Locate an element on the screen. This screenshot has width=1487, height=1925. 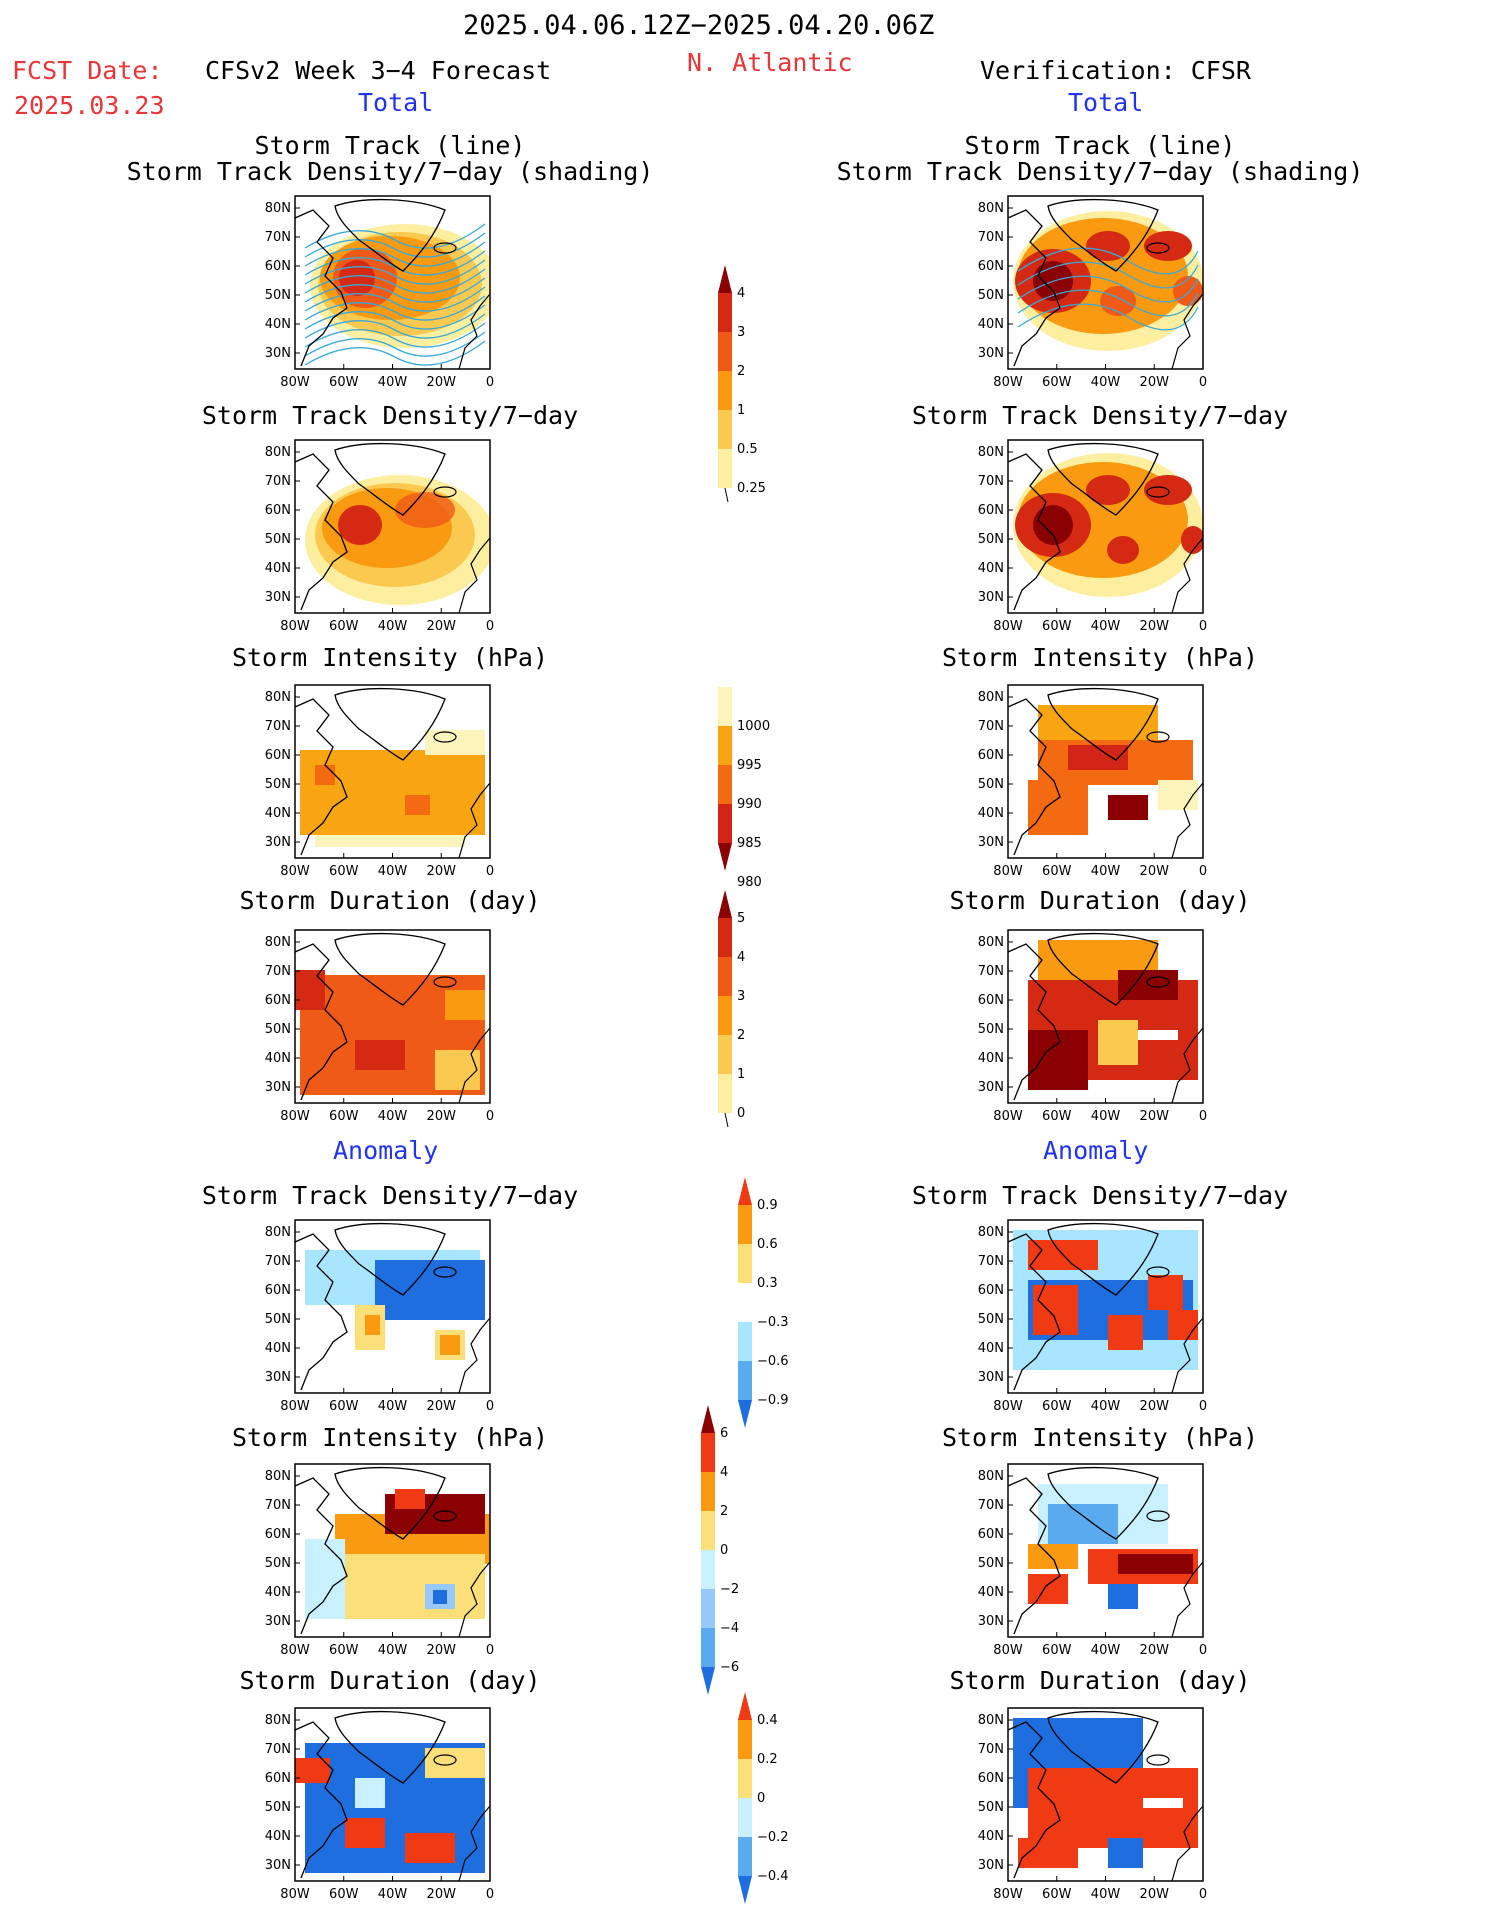
colorbar-duration-anomaly: 0.4 0.2 0 −0.2 −0.4 is located at coordinates (763, 1798).